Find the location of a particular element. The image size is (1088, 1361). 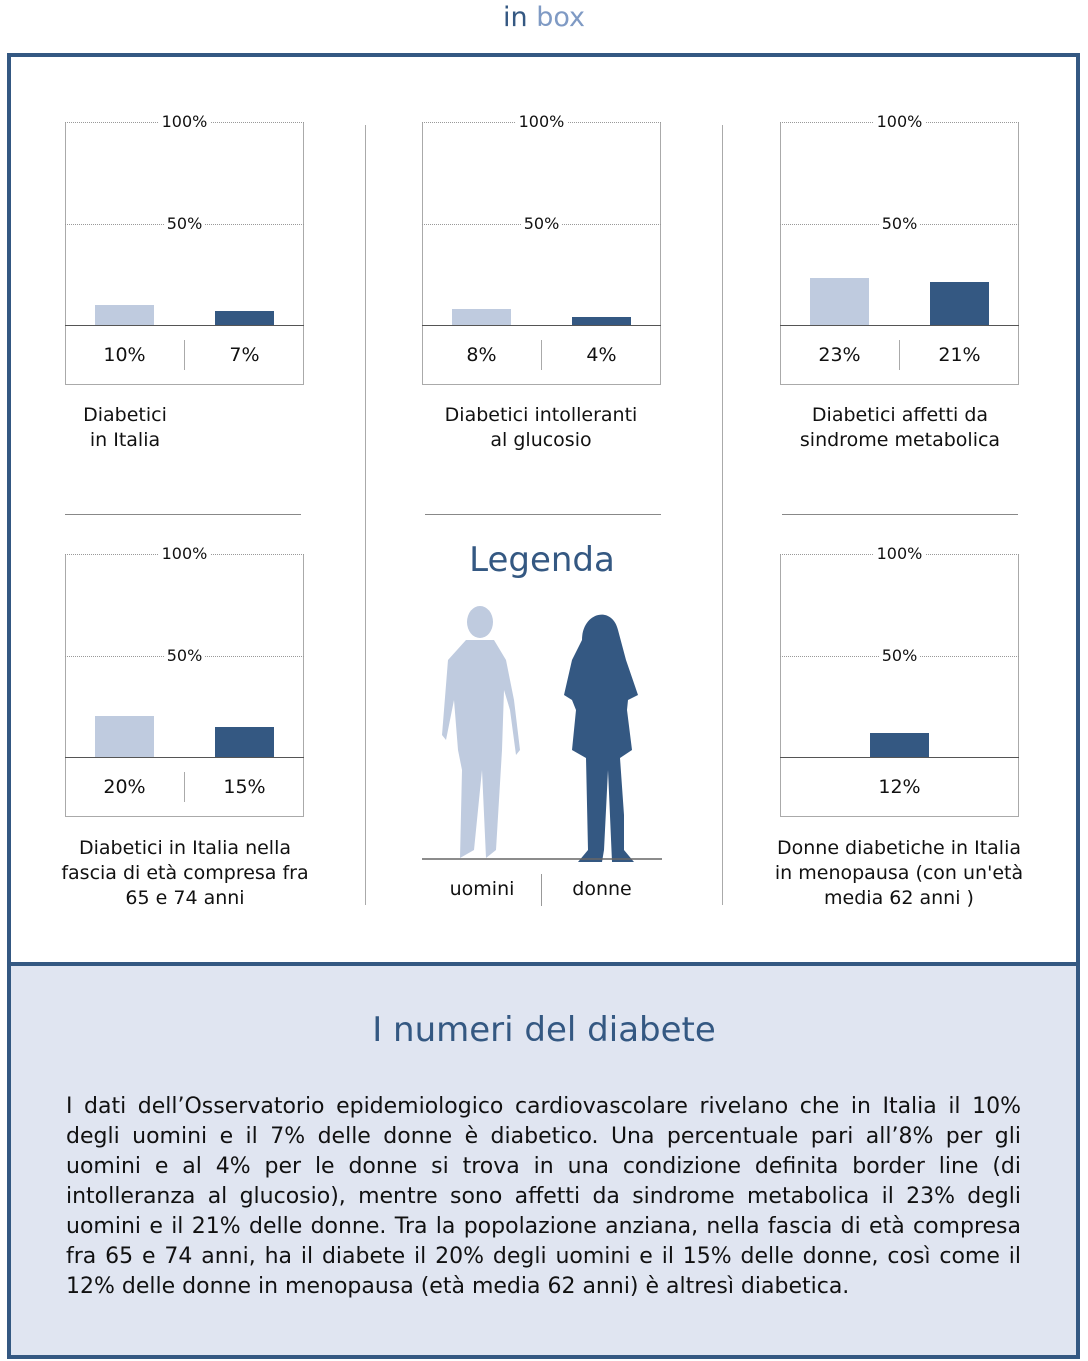

chart-caption: Diabetici intolleranti al glucosio is located at coordinates (541, 427).